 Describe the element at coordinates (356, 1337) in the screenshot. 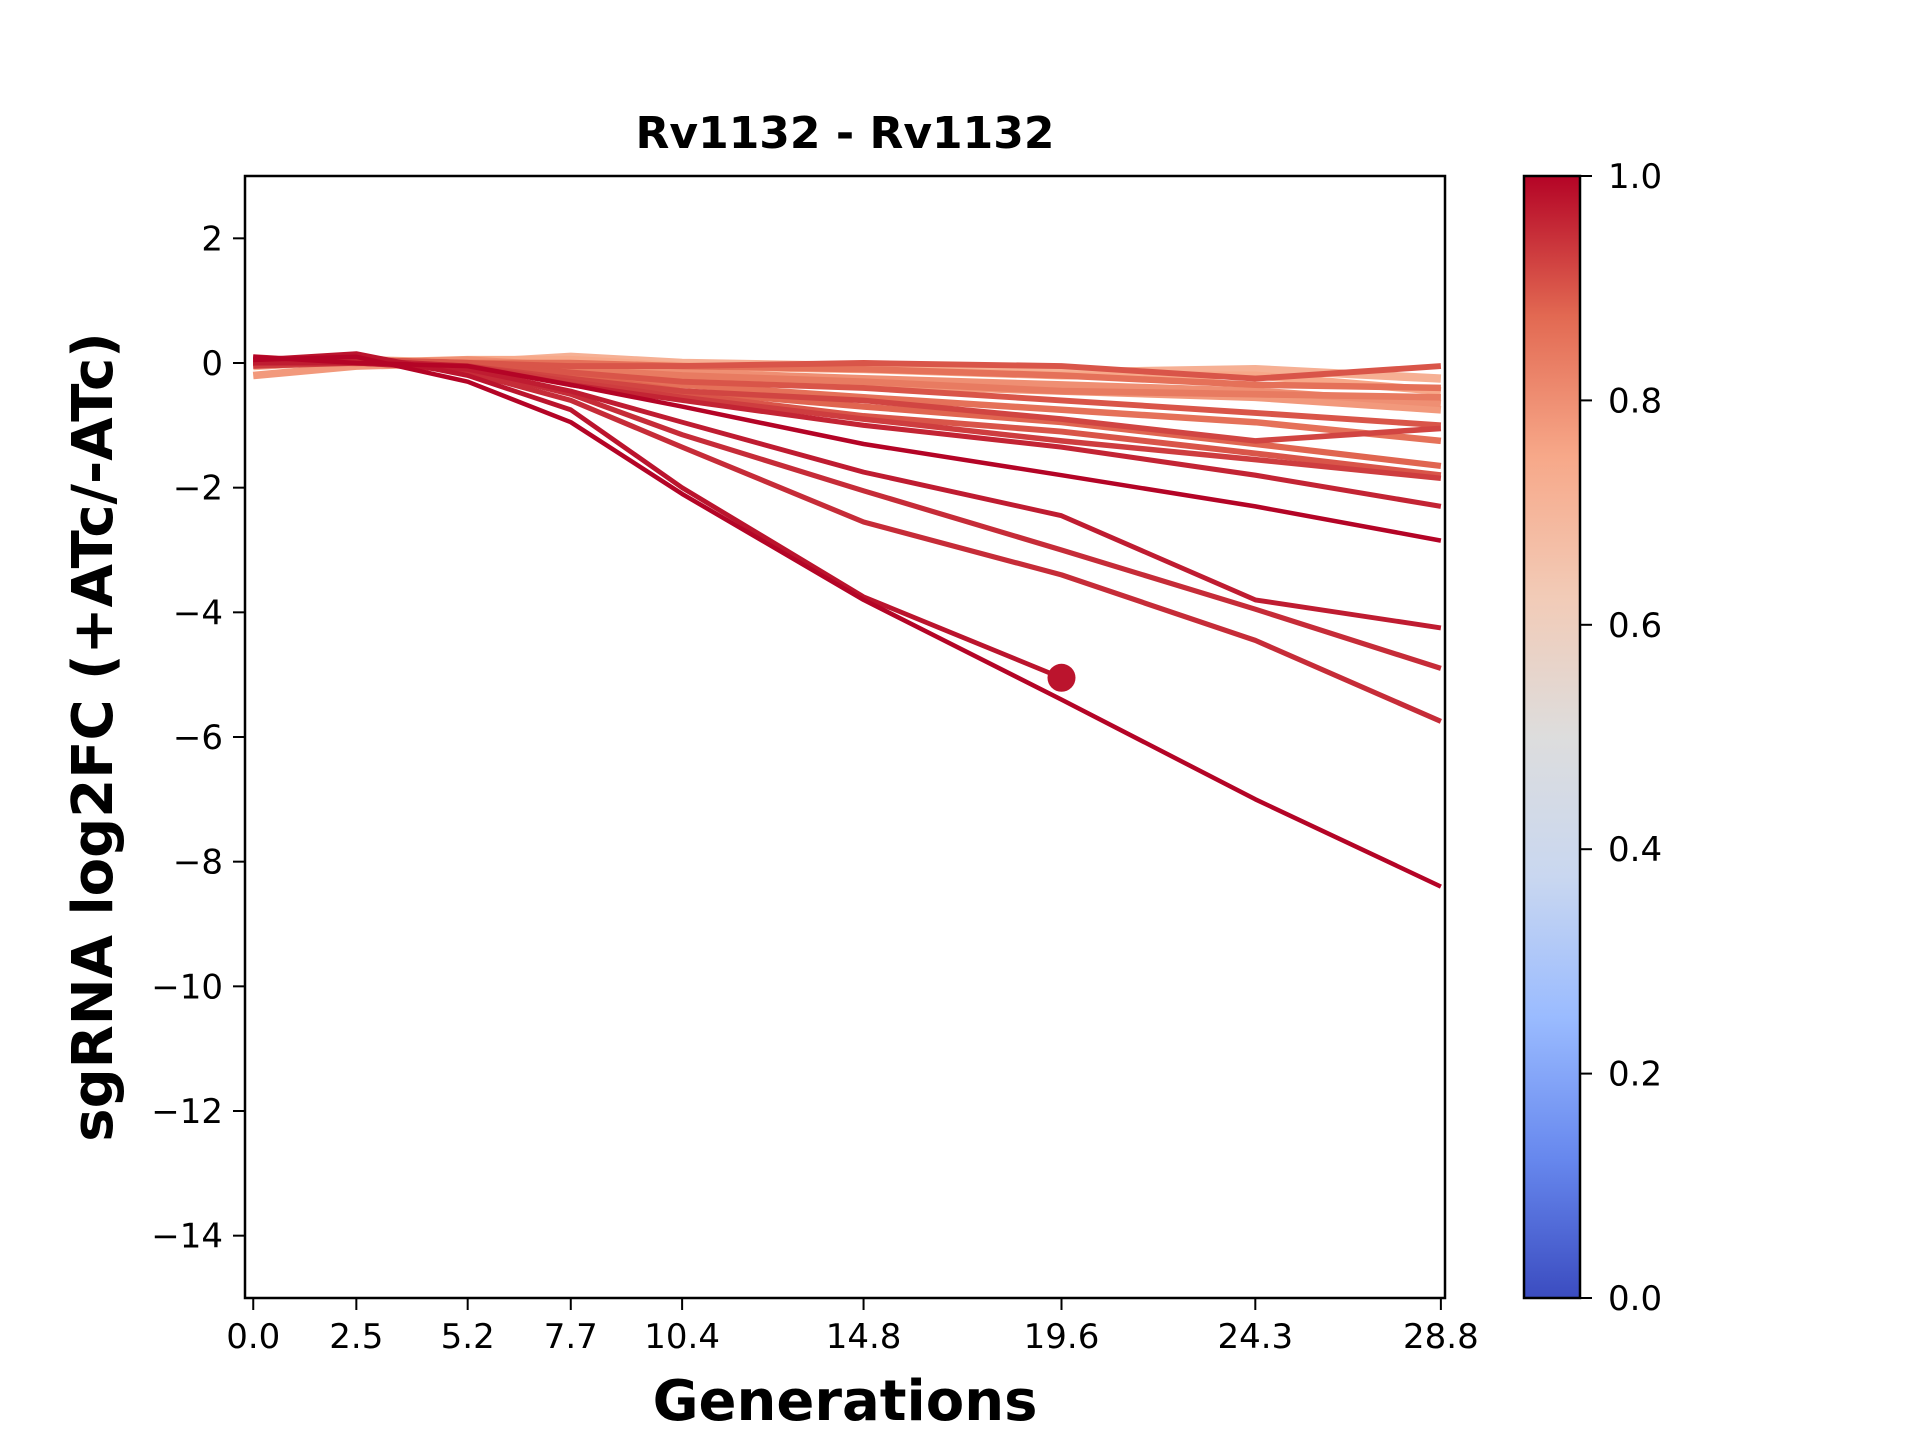

I see `x-tick-label: 2.5` at that location.